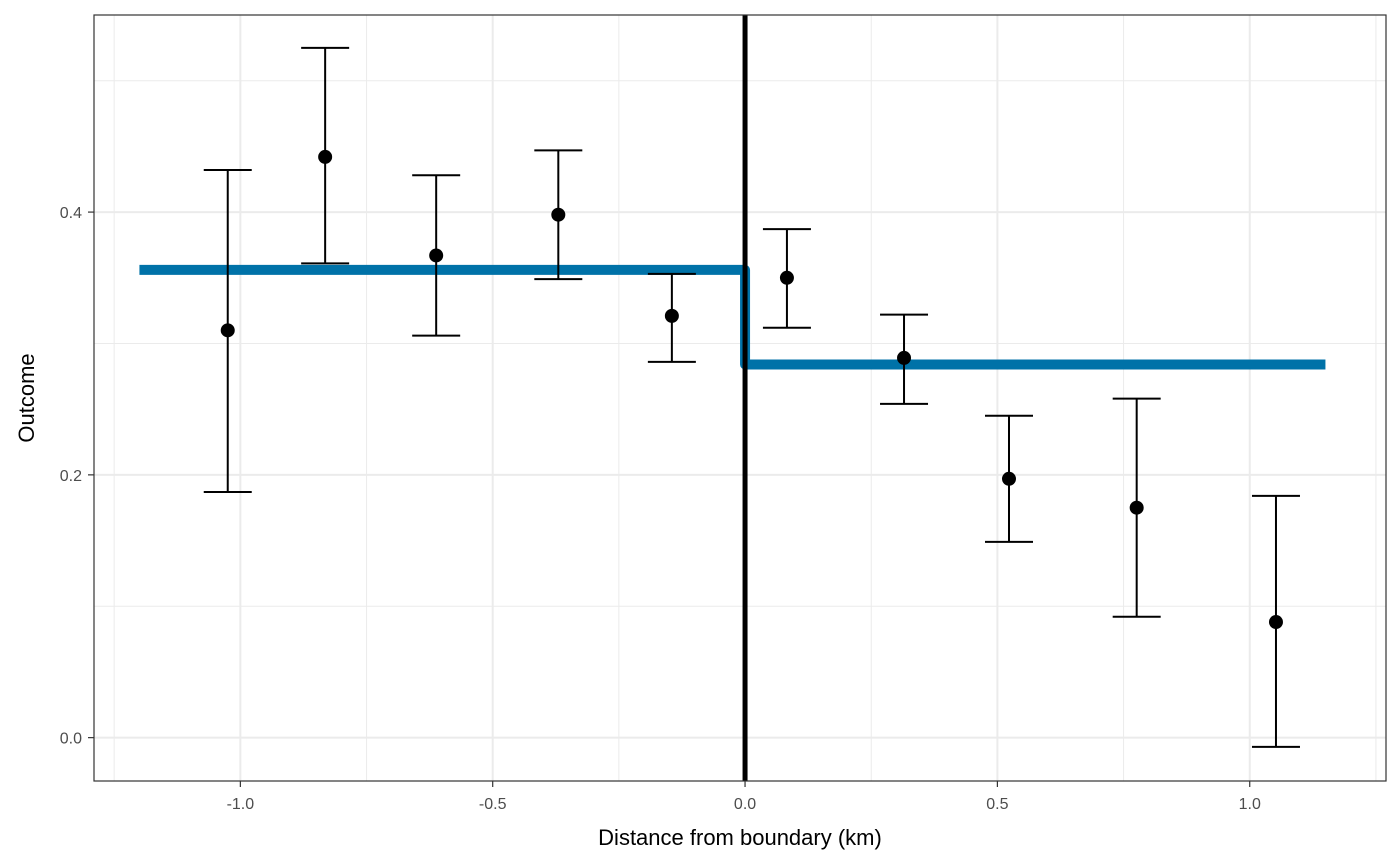 Image resolution: width=1400 pixels, height=866 pixels. I want to click on y-axis-title: Outcome, so click(26, 397).